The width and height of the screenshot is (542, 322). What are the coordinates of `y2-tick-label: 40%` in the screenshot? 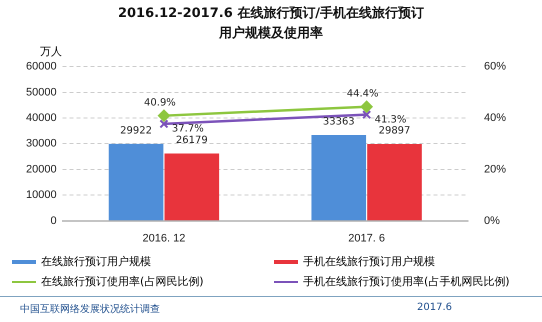 It's located at (495, 118).